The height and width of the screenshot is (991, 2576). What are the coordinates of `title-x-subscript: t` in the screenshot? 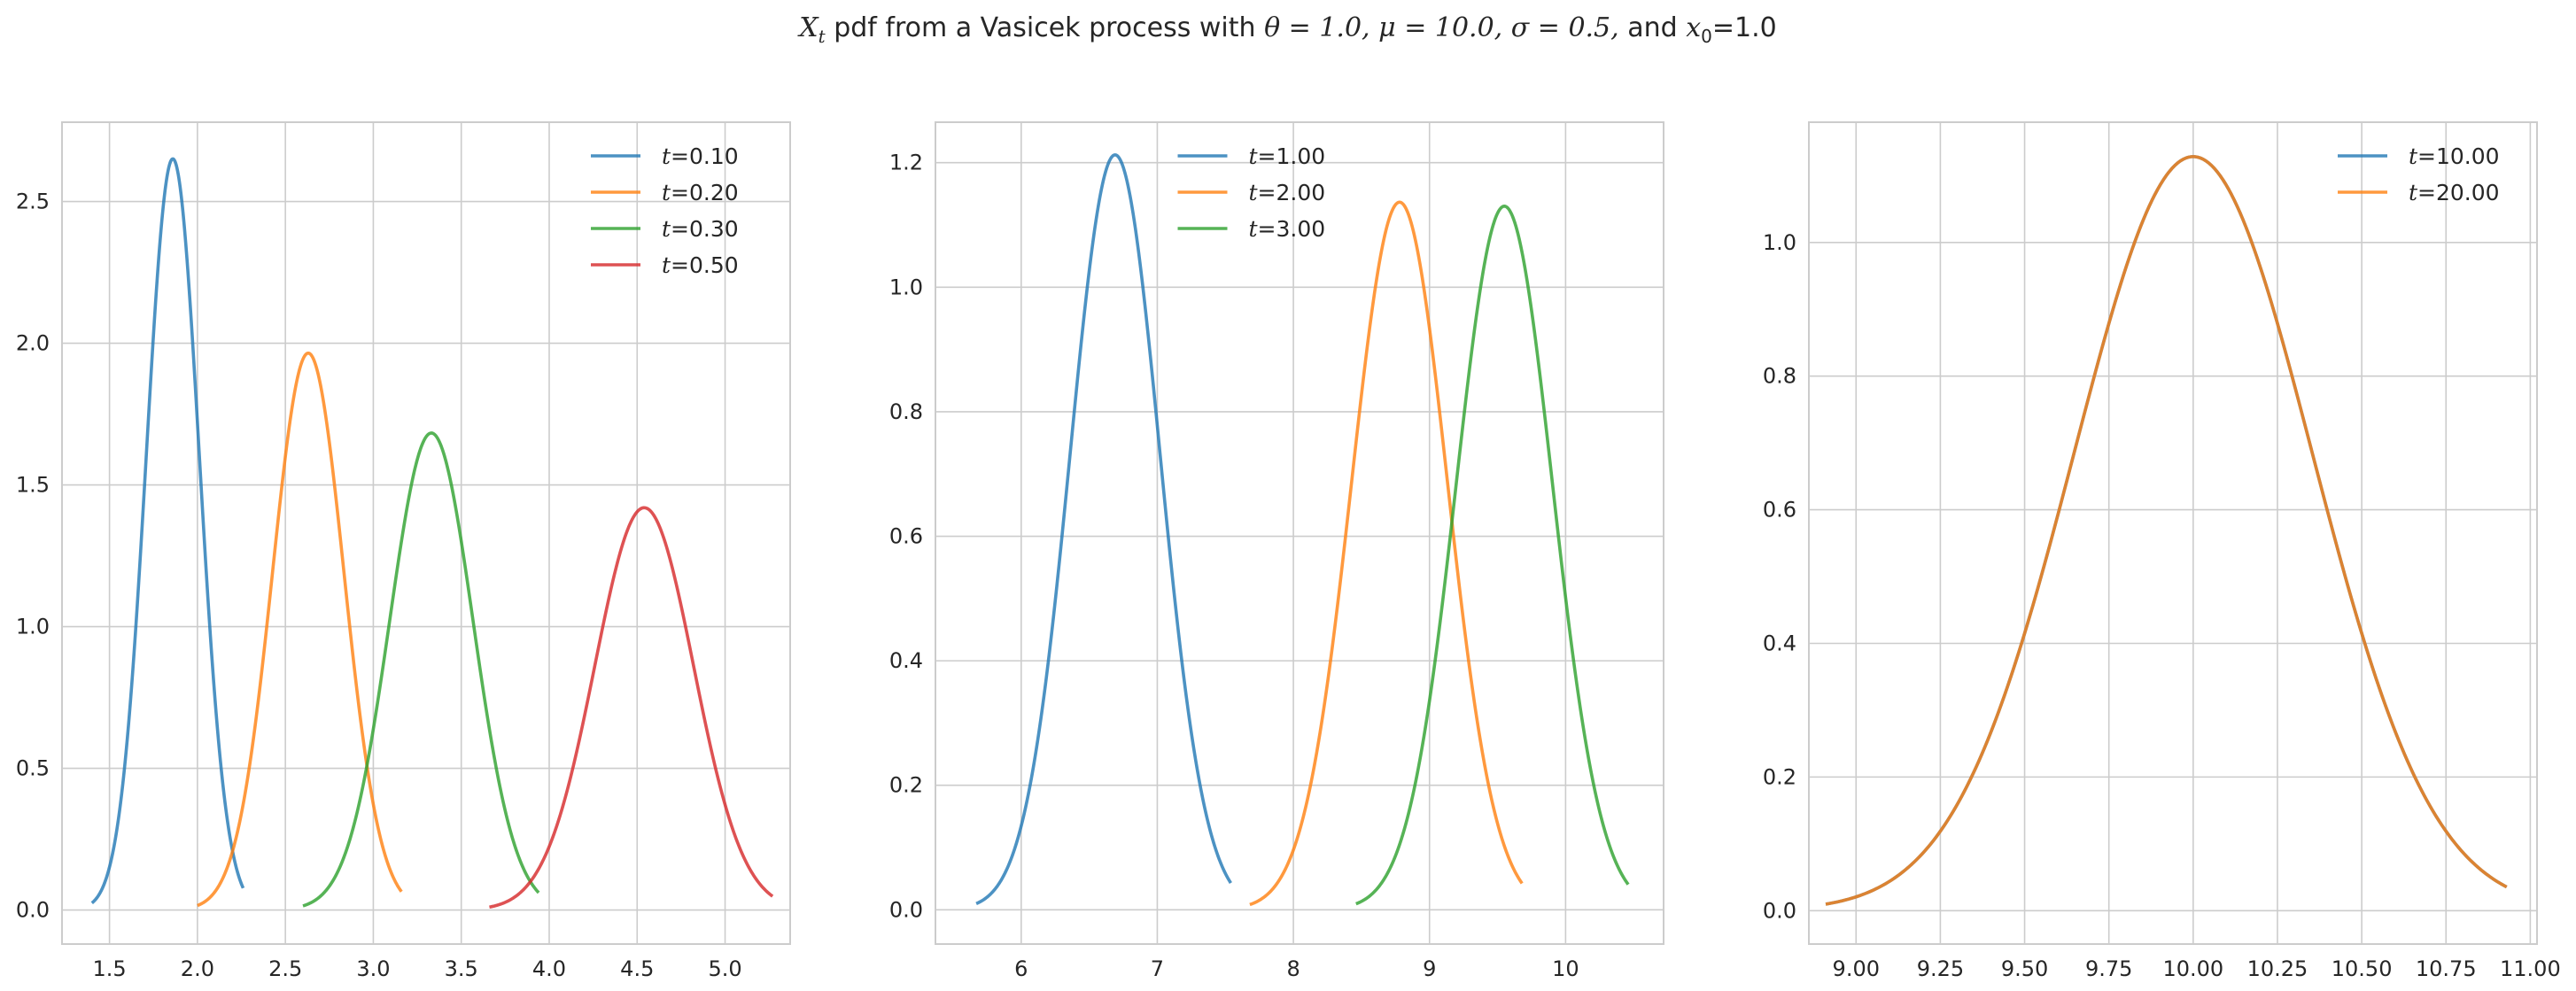 It's located at (822, 36).